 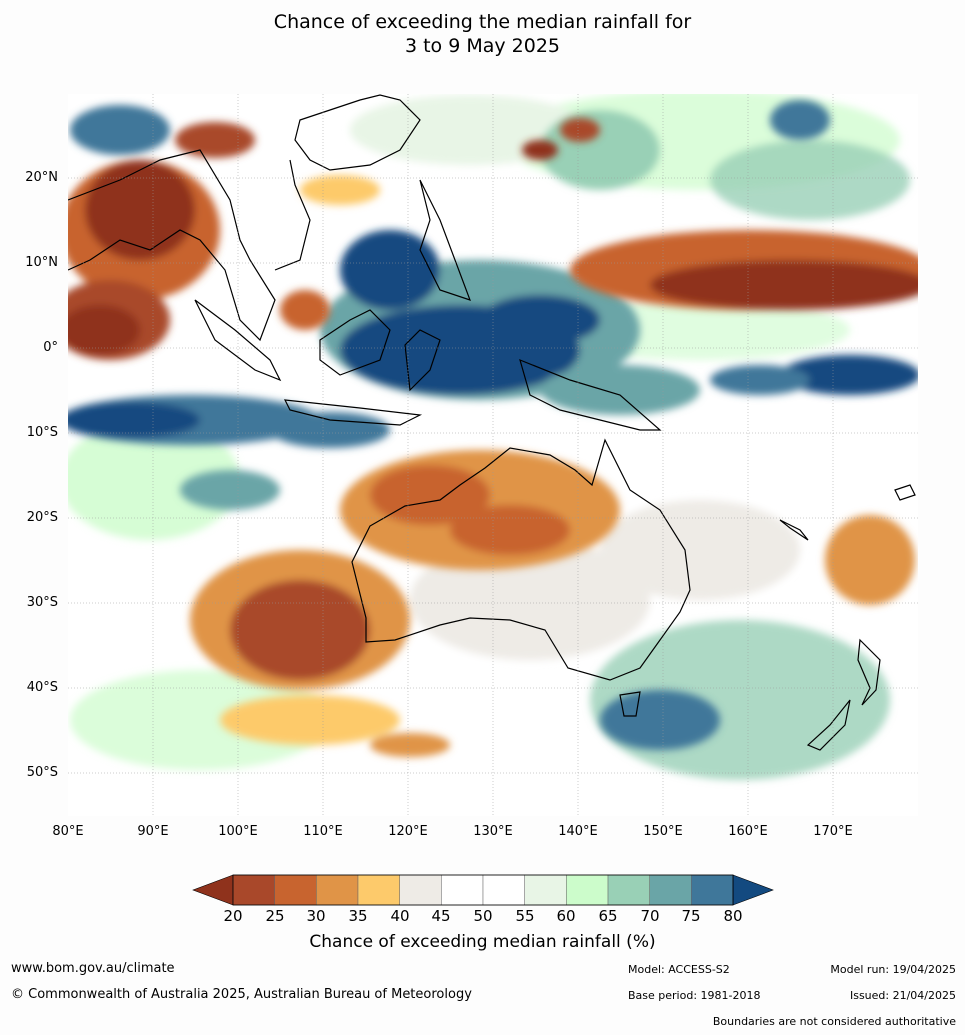 What do you see at coordinates (93, 968) in the screenshot?
I see `website-link: www.bom.gov.au/climate` at bounding box center [93, 968].